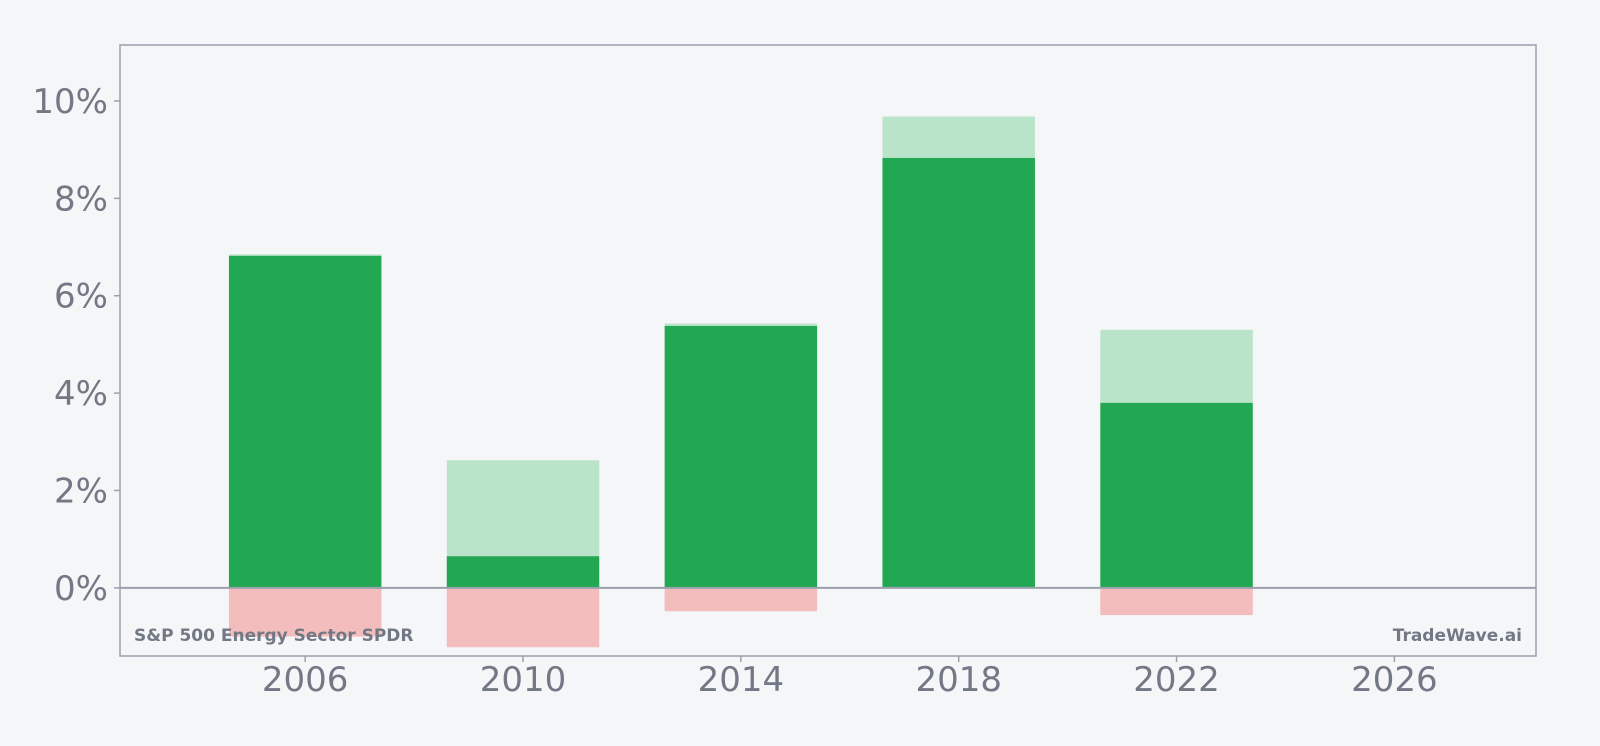  I want to click on x-tick-label-0: 2006, so click(305, 680).